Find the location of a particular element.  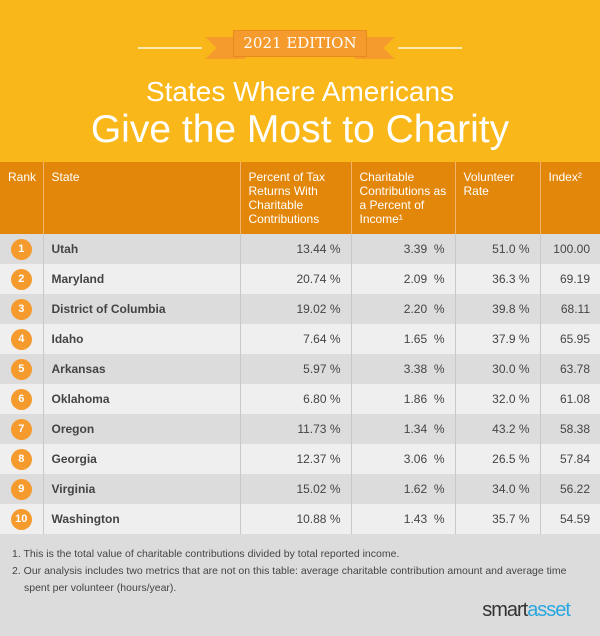

value-cell: 6.80 % is located at coordinates (295, 399).